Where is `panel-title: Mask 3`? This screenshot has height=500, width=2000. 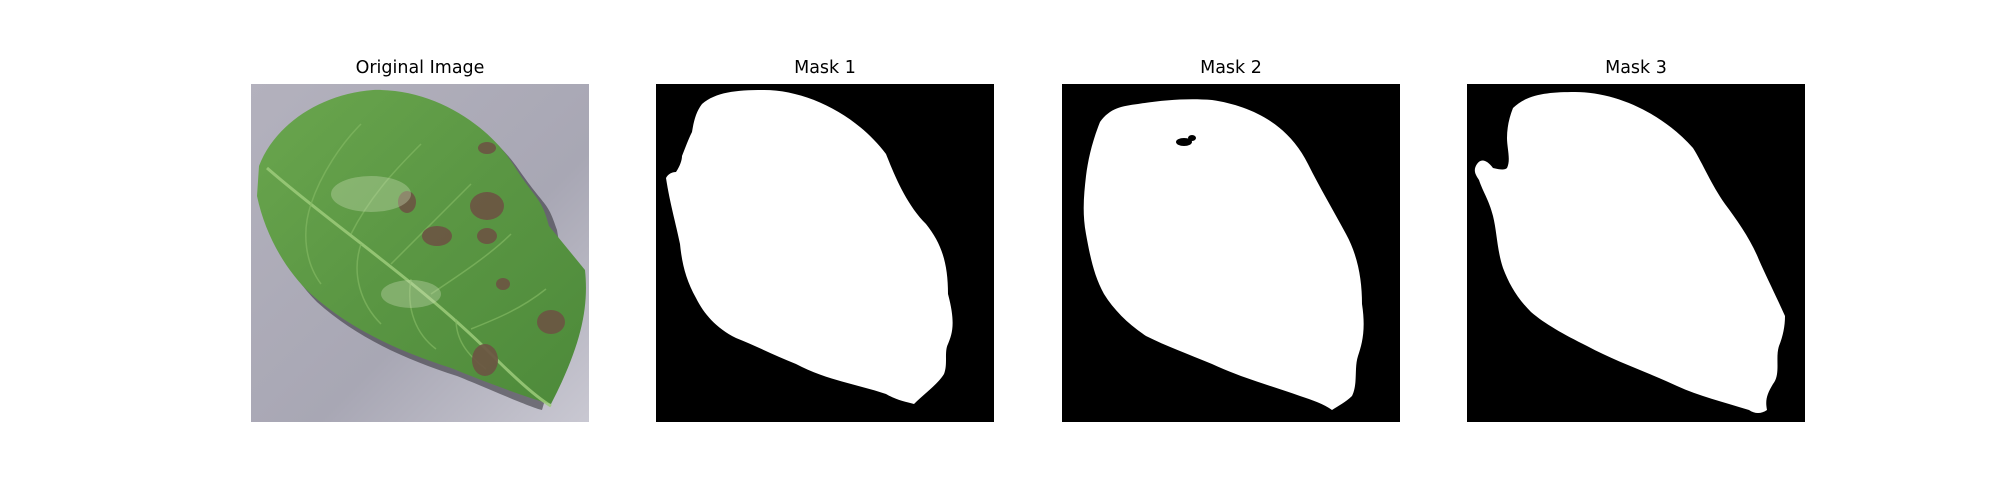
panel-title: Mask 3 is located at coordinates (1636, 68).